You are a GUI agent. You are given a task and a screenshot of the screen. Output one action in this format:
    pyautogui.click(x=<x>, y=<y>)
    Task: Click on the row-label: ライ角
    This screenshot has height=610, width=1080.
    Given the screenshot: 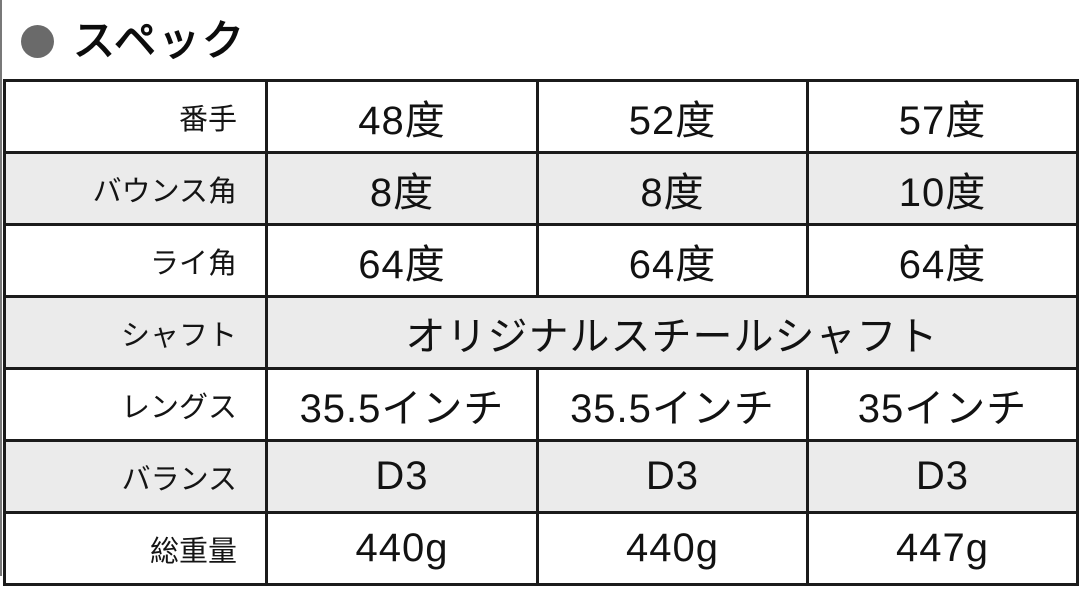 What is the action you would take?
    pyautogui.click(x=135, y=260)
    